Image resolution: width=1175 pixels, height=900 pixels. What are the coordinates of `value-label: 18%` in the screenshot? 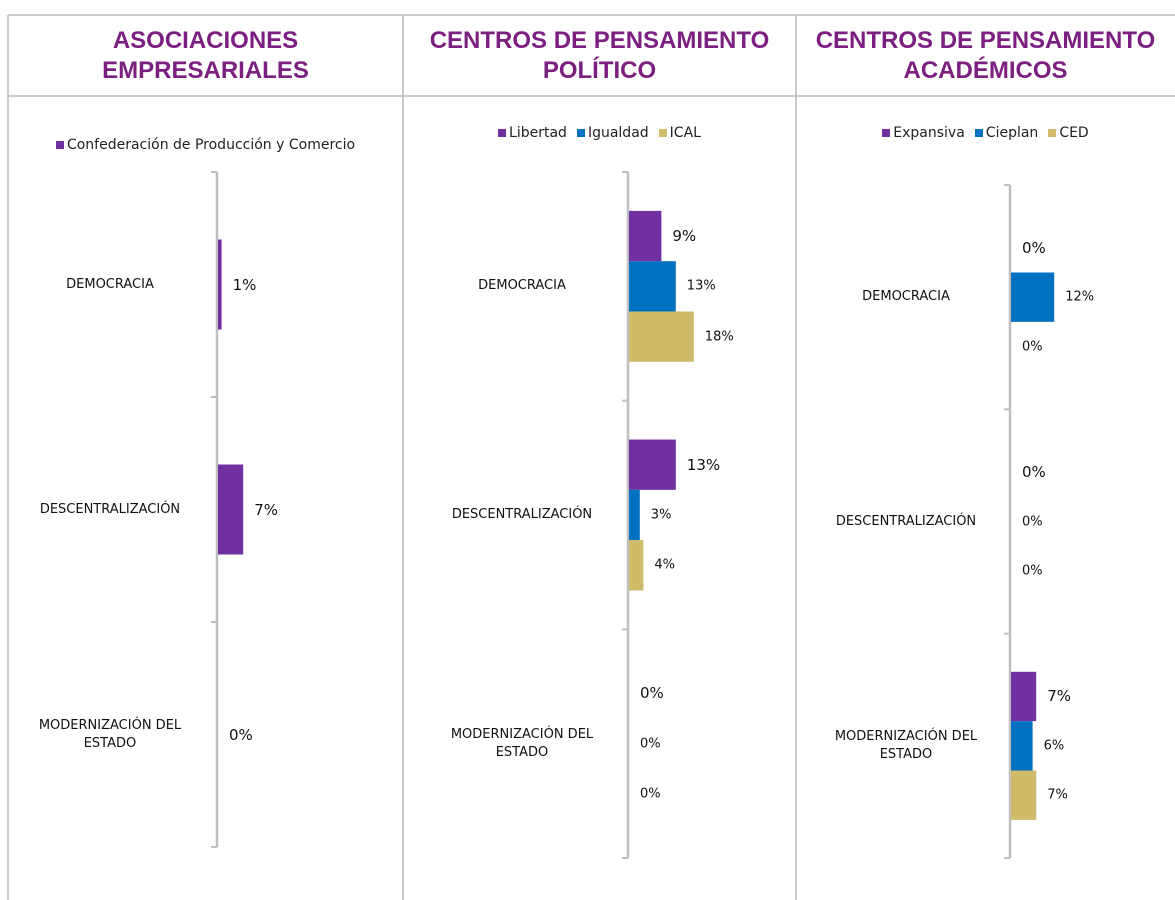 It's located at (719, 337).